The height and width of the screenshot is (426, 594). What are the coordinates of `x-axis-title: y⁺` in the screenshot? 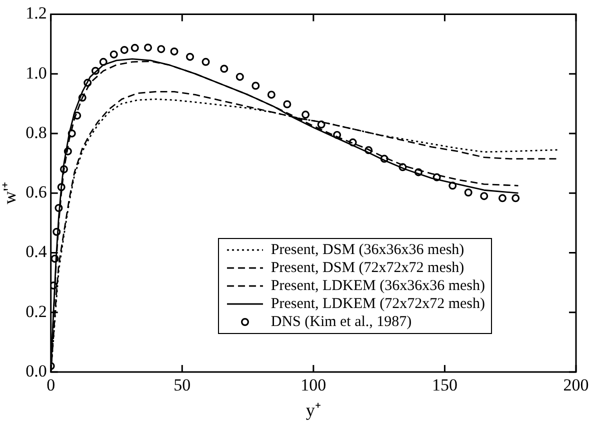 It's located at (313, 410).